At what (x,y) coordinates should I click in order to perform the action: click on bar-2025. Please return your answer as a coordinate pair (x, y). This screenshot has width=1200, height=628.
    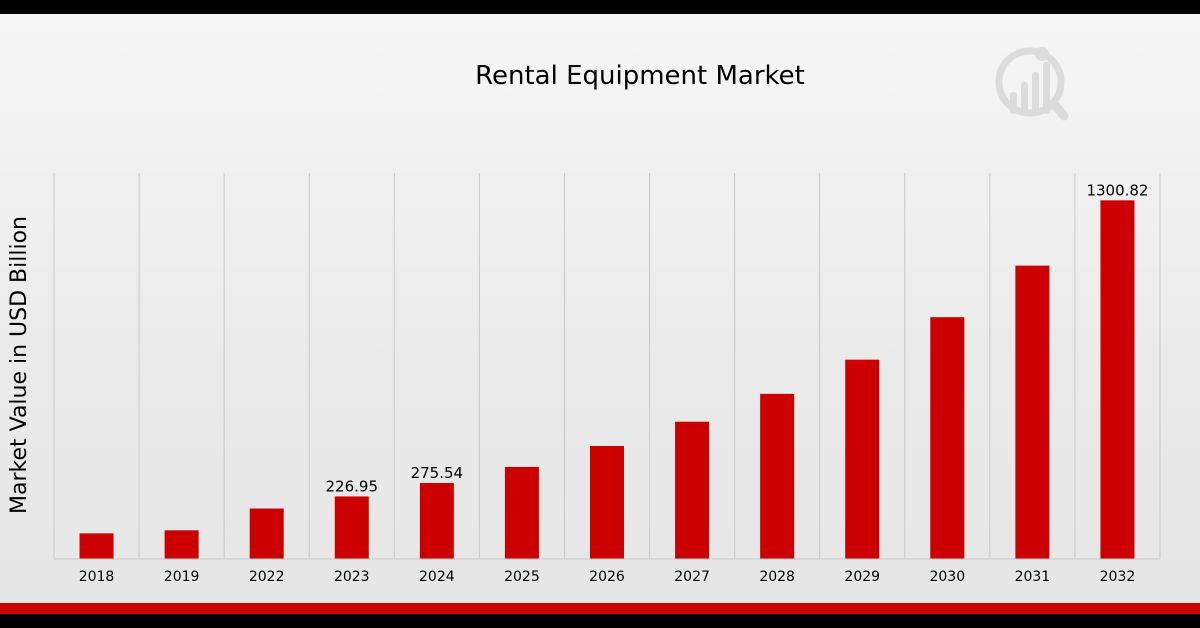
    Looking at the image, I should click on (521, 512).